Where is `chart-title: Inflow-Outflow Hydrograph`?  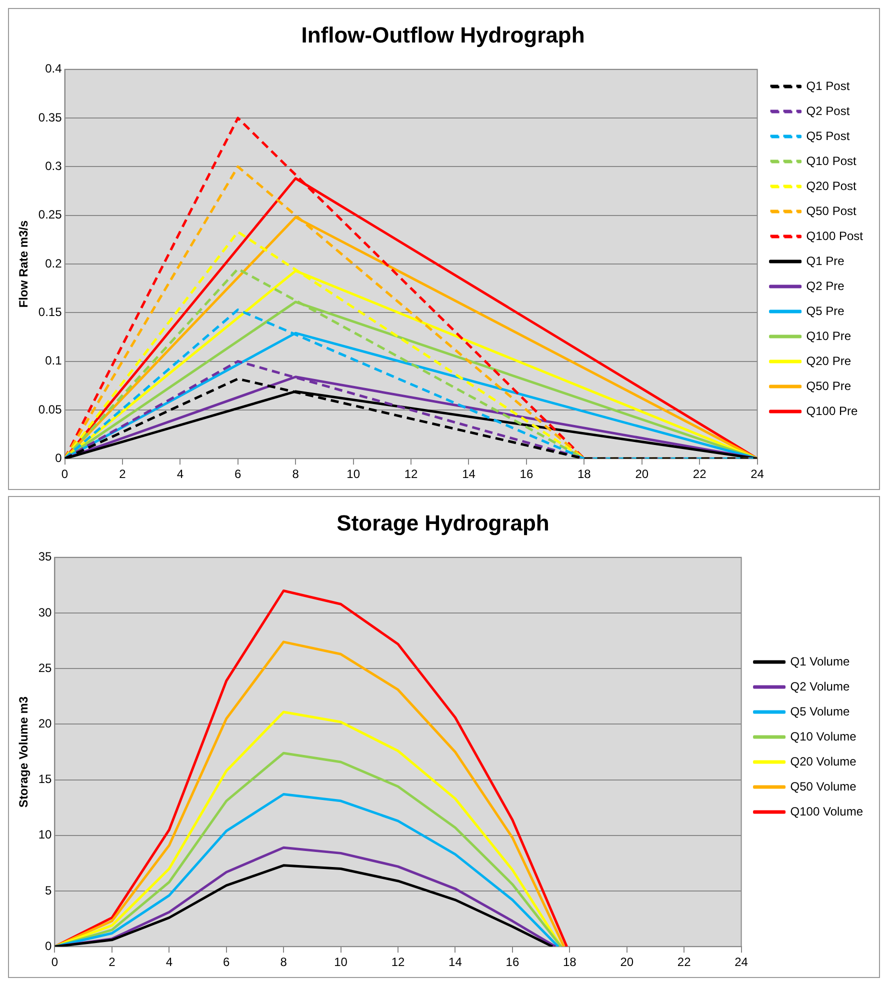 chart-title: Inflow-Outflow Hydrograph is located at coordinates (443, 35).